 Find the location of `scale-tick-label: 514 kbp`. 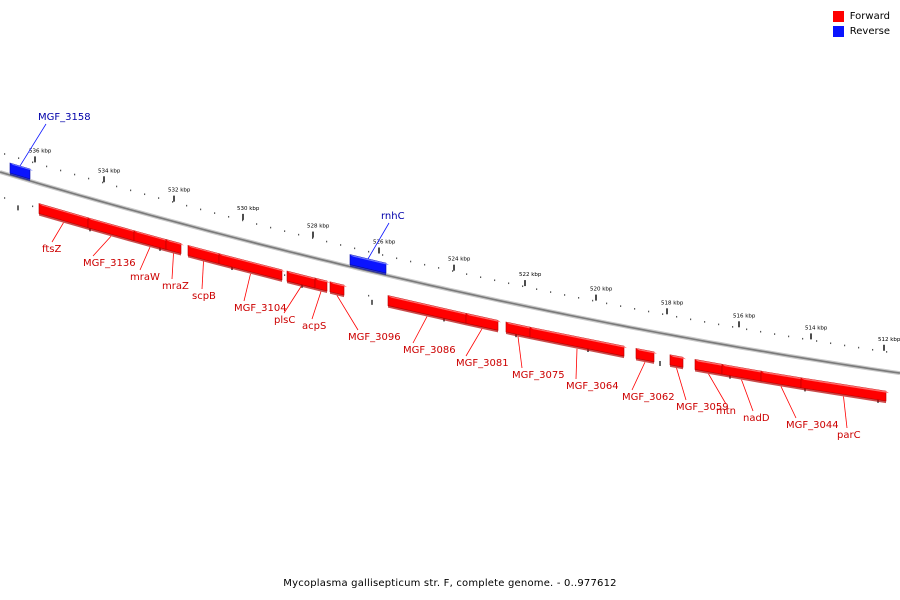

scale-tick-label: 514 kbp is located at coordinates (816, 328).